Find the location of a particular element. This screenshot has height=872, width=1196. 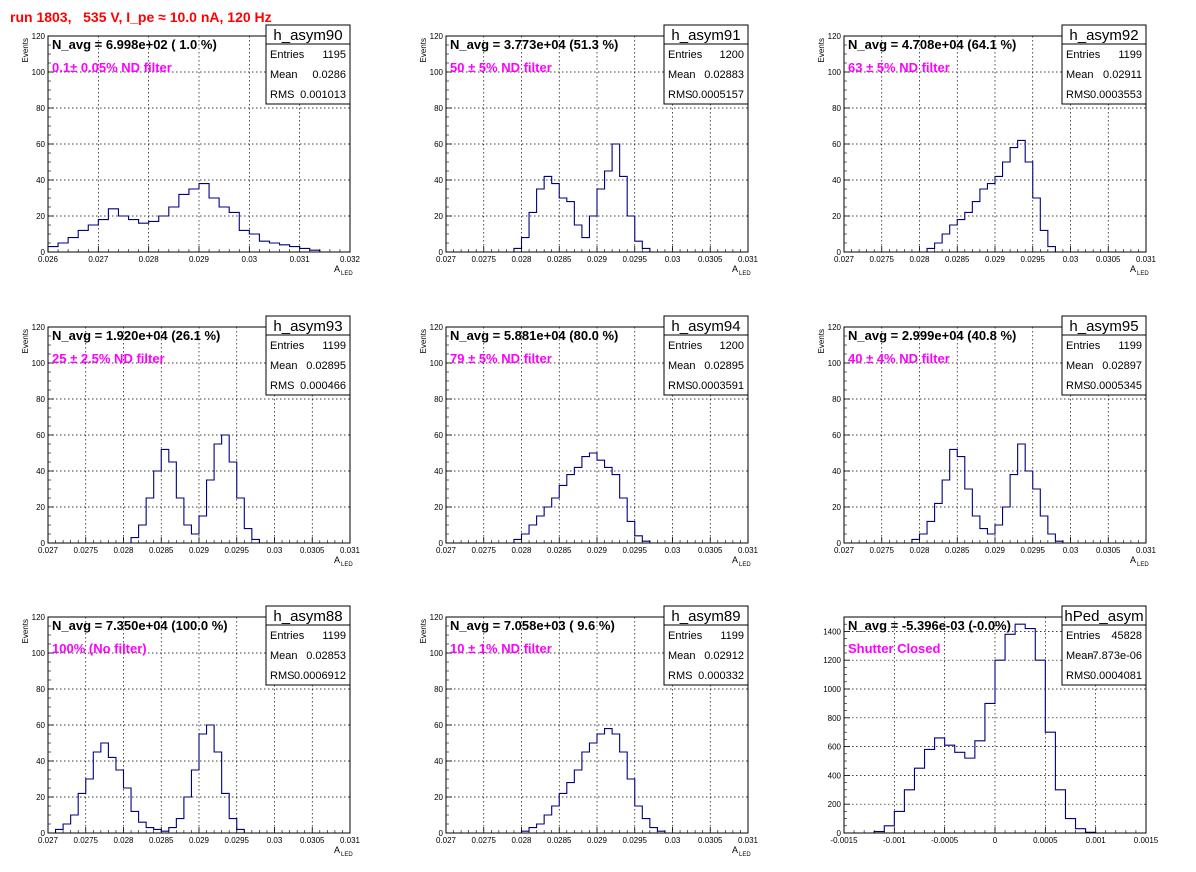

stats-row-value: 45828 is located at coordinates (1126, 636).